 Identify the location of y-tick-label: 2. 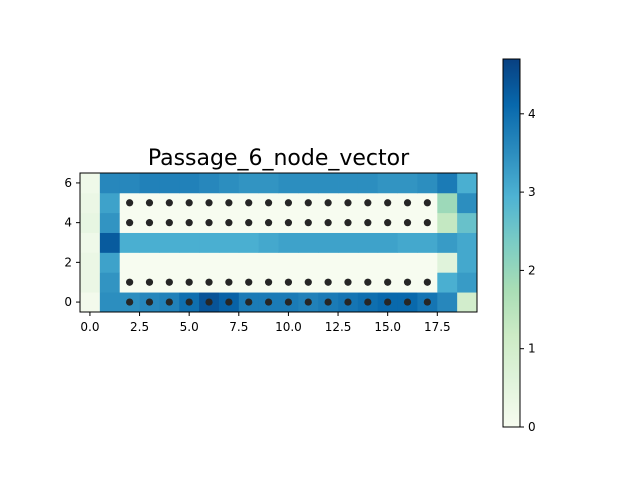
(68, 262).